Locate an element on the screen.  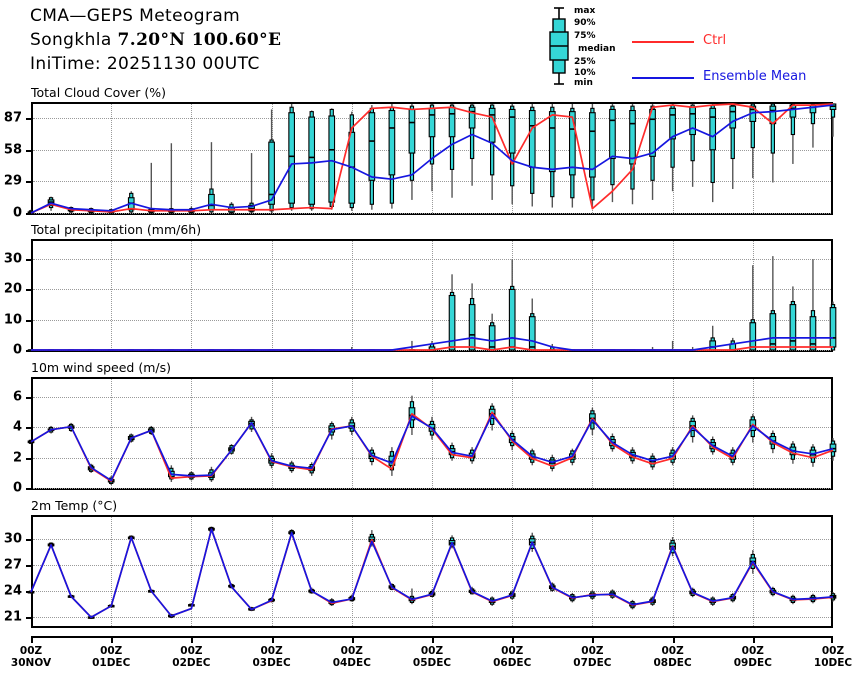
y-axis-label: 87 is located at coordinates (12, 118).